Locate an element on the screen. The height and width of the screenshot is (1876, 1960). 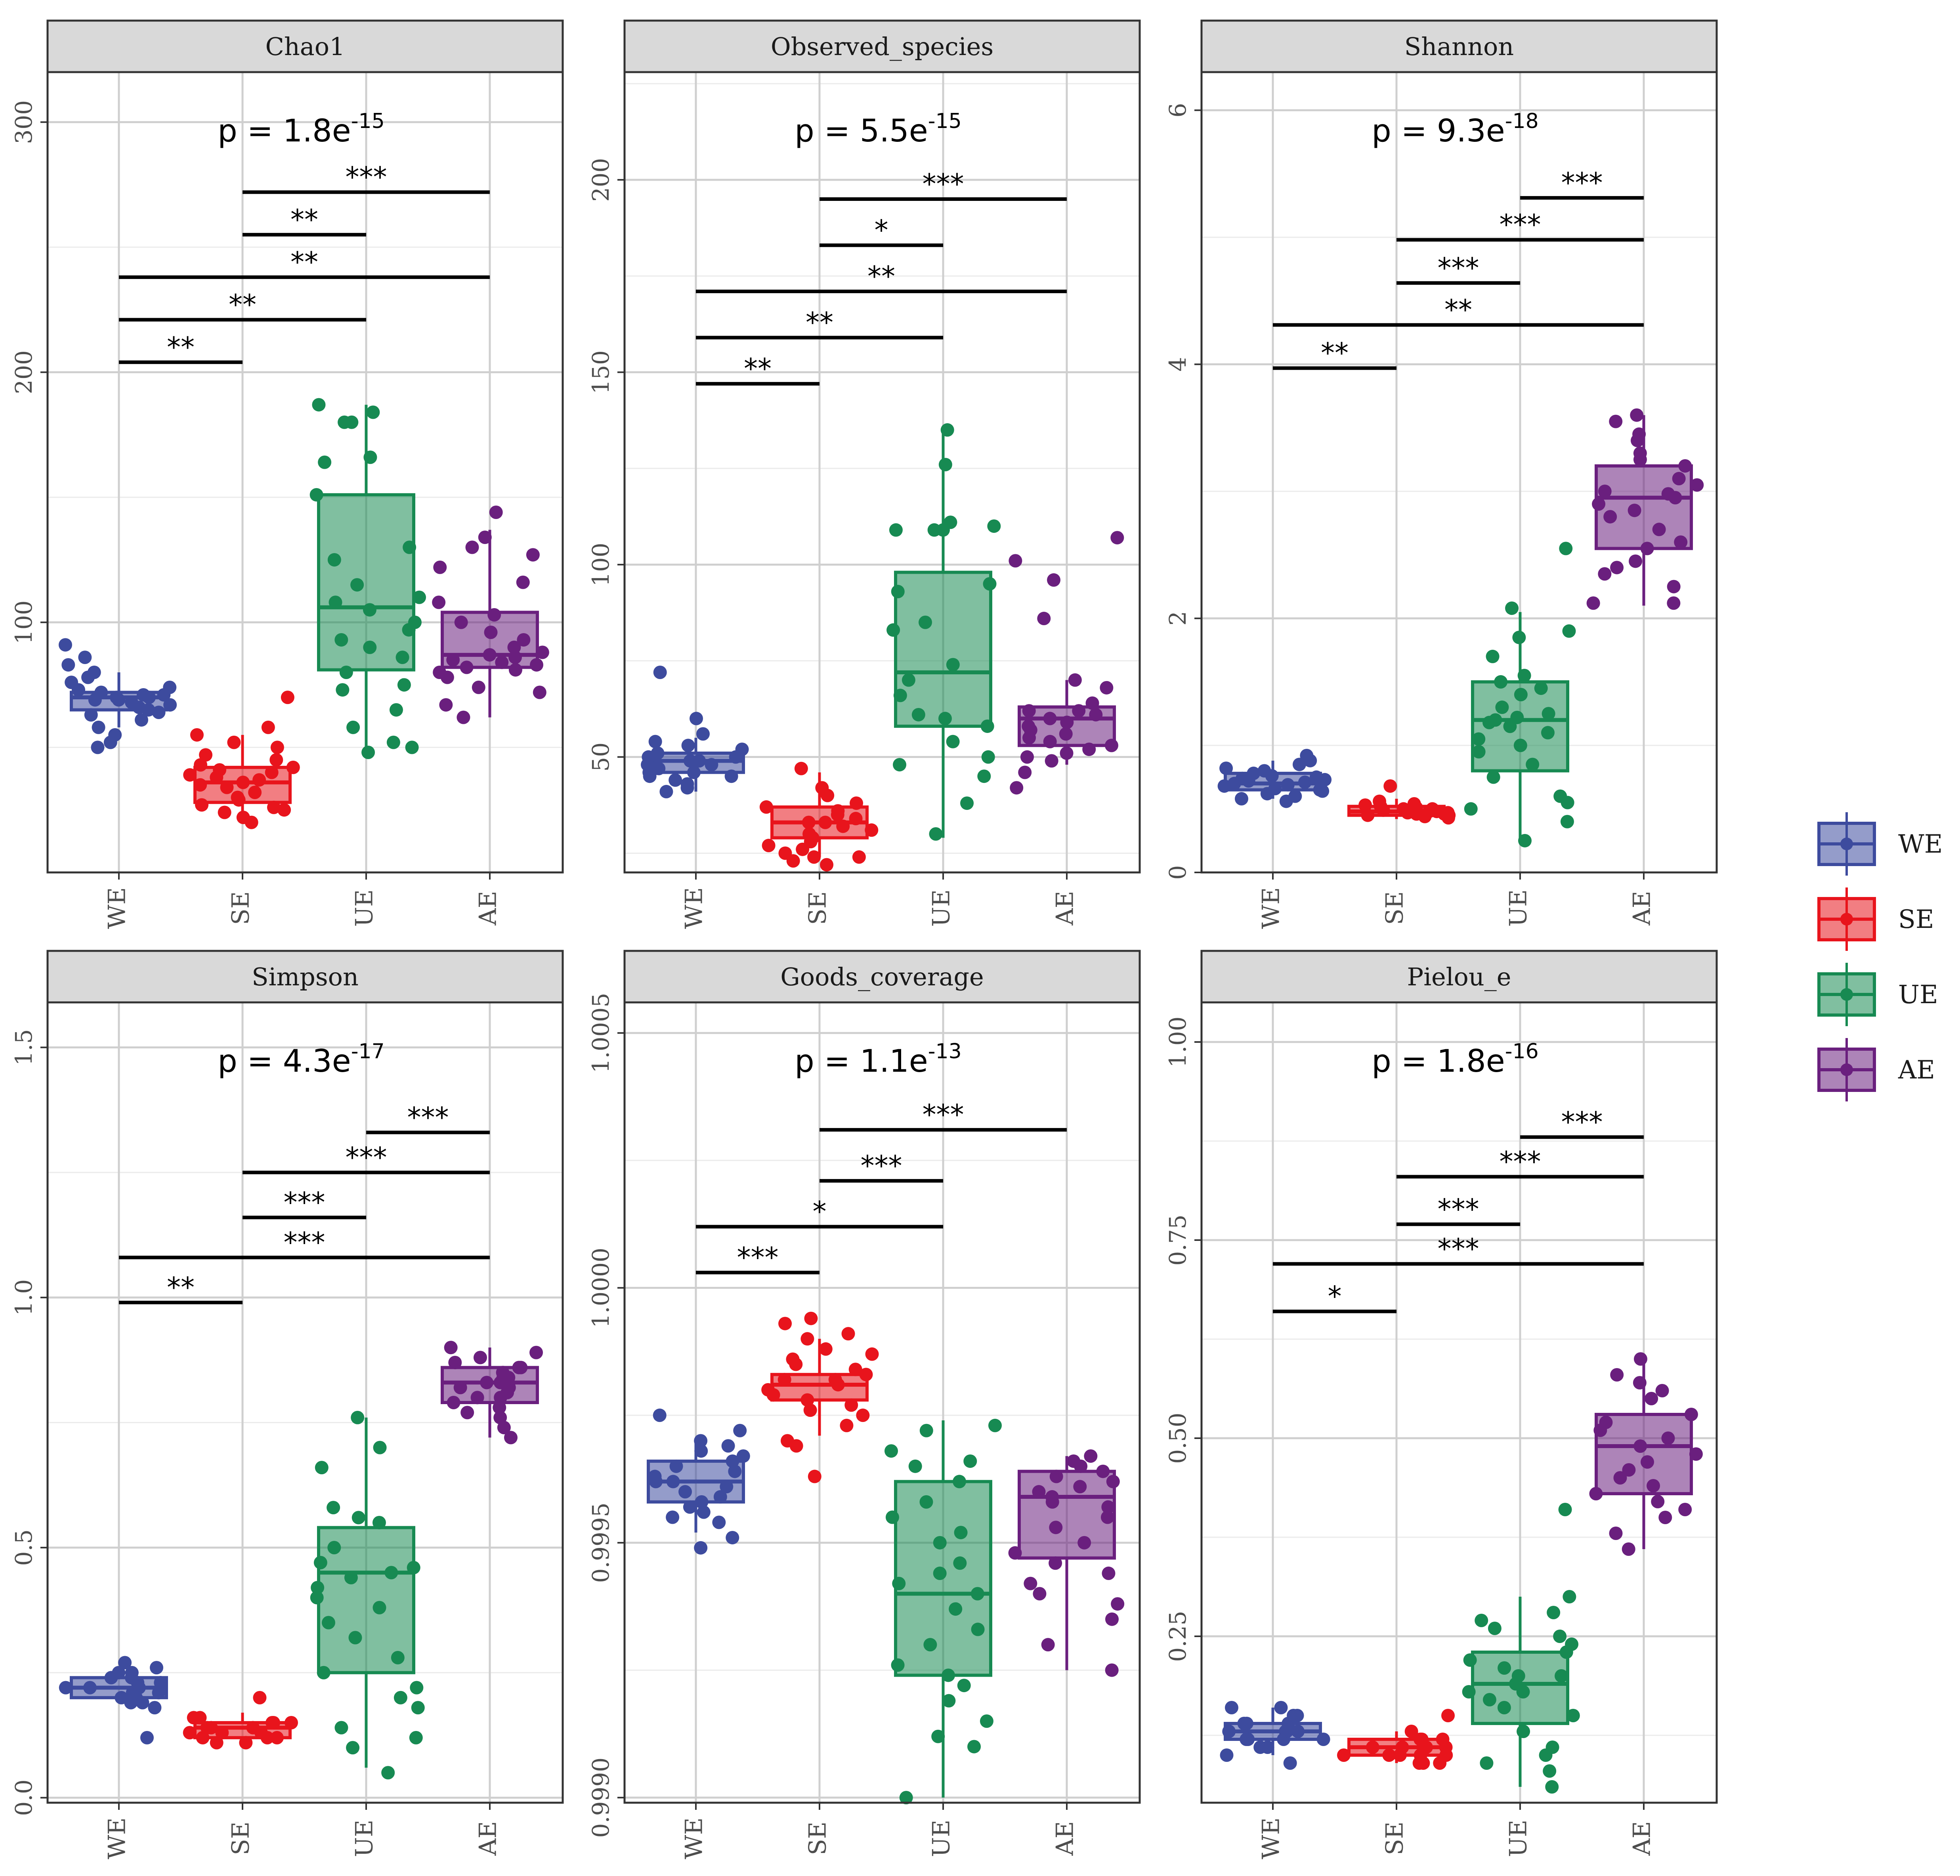
facet-strip is located at coordinates (305, 977).